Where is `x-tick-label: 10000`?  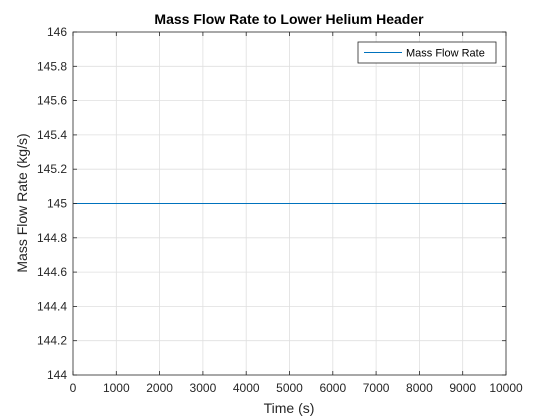
x-tick-label: 10000 is located at coordinates (506, 388).